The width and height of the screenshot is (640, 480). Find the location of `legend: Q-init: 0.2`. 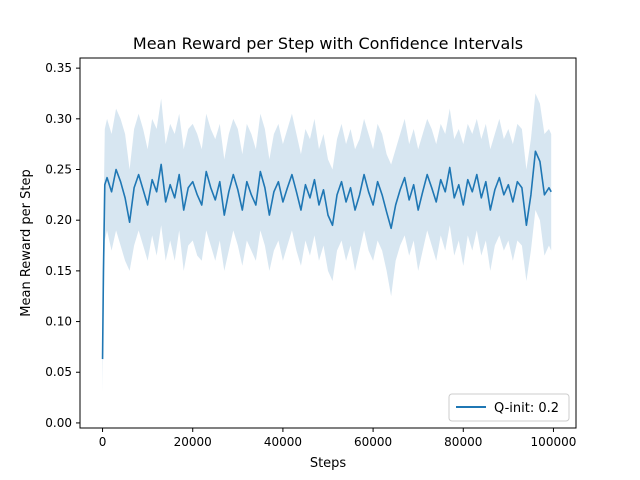

legend: Q-init: 0.2 is located at coordinates (509, 407).